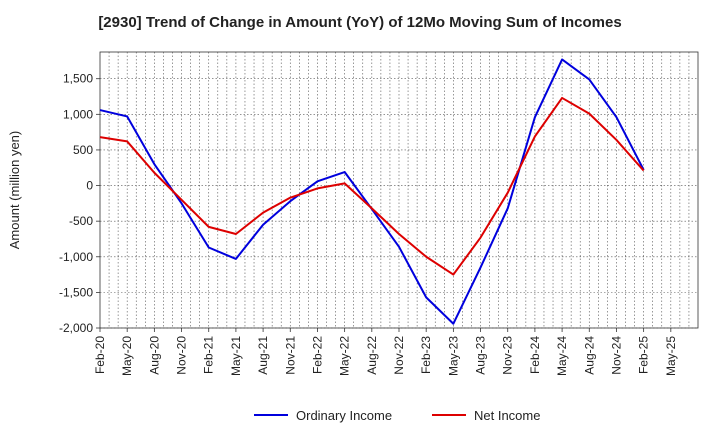 The width and height of the screenshot is (720, 440). Describe the element at coordinates (76, 328) in the screenshot. I see `y-tick-label: -2,000` at that location.